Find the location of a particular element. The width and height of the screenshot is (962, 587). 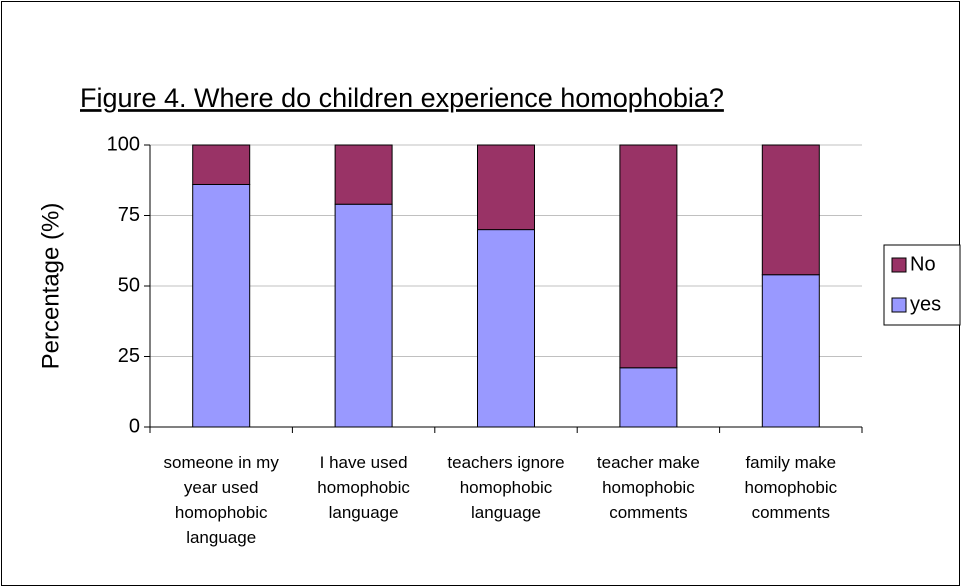

y-tick-label: 100 is located at coordinates (123, 144).